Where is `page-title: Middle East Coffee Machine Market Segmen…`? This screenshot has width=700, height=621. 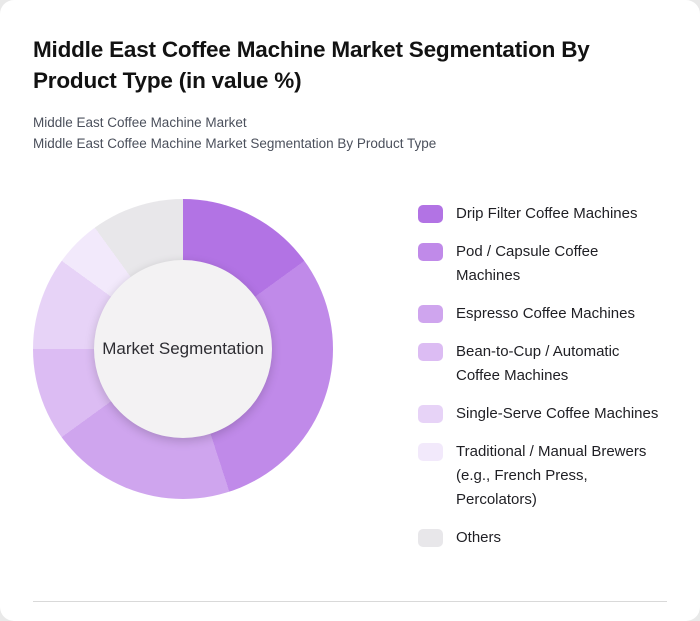 page-title: Middle East Coffee Machine Market Segmen… is located at coordinates (311, 65).